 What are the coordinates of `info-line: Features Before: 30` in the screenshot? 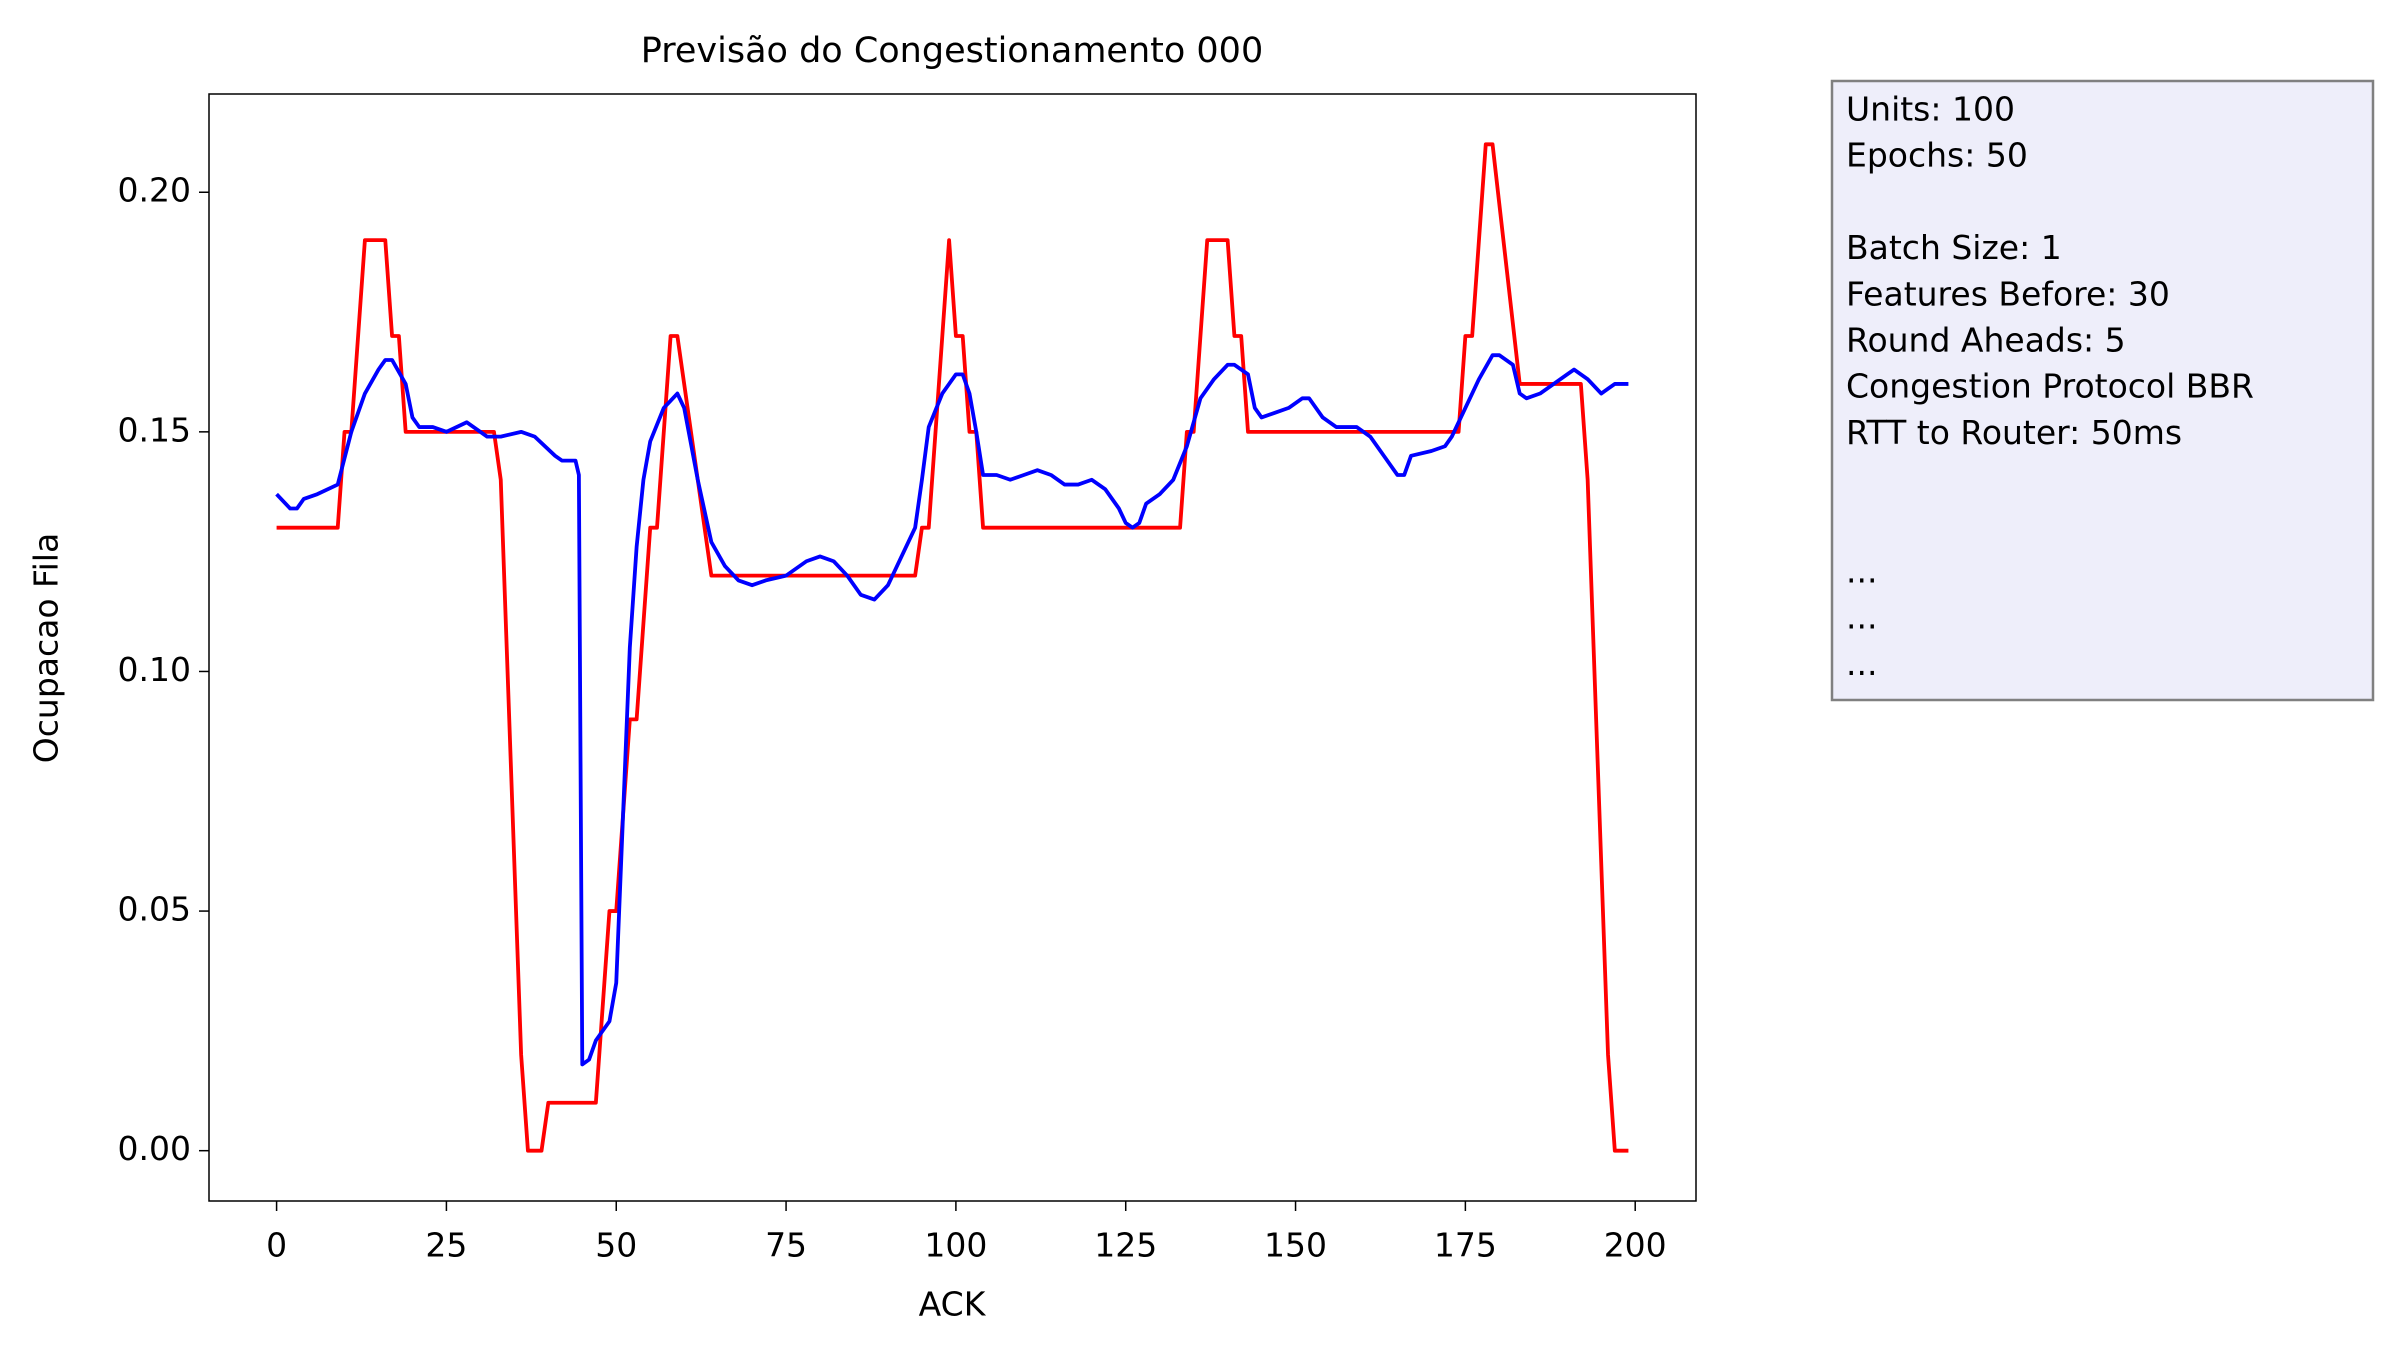 It's located at (2008, 293).